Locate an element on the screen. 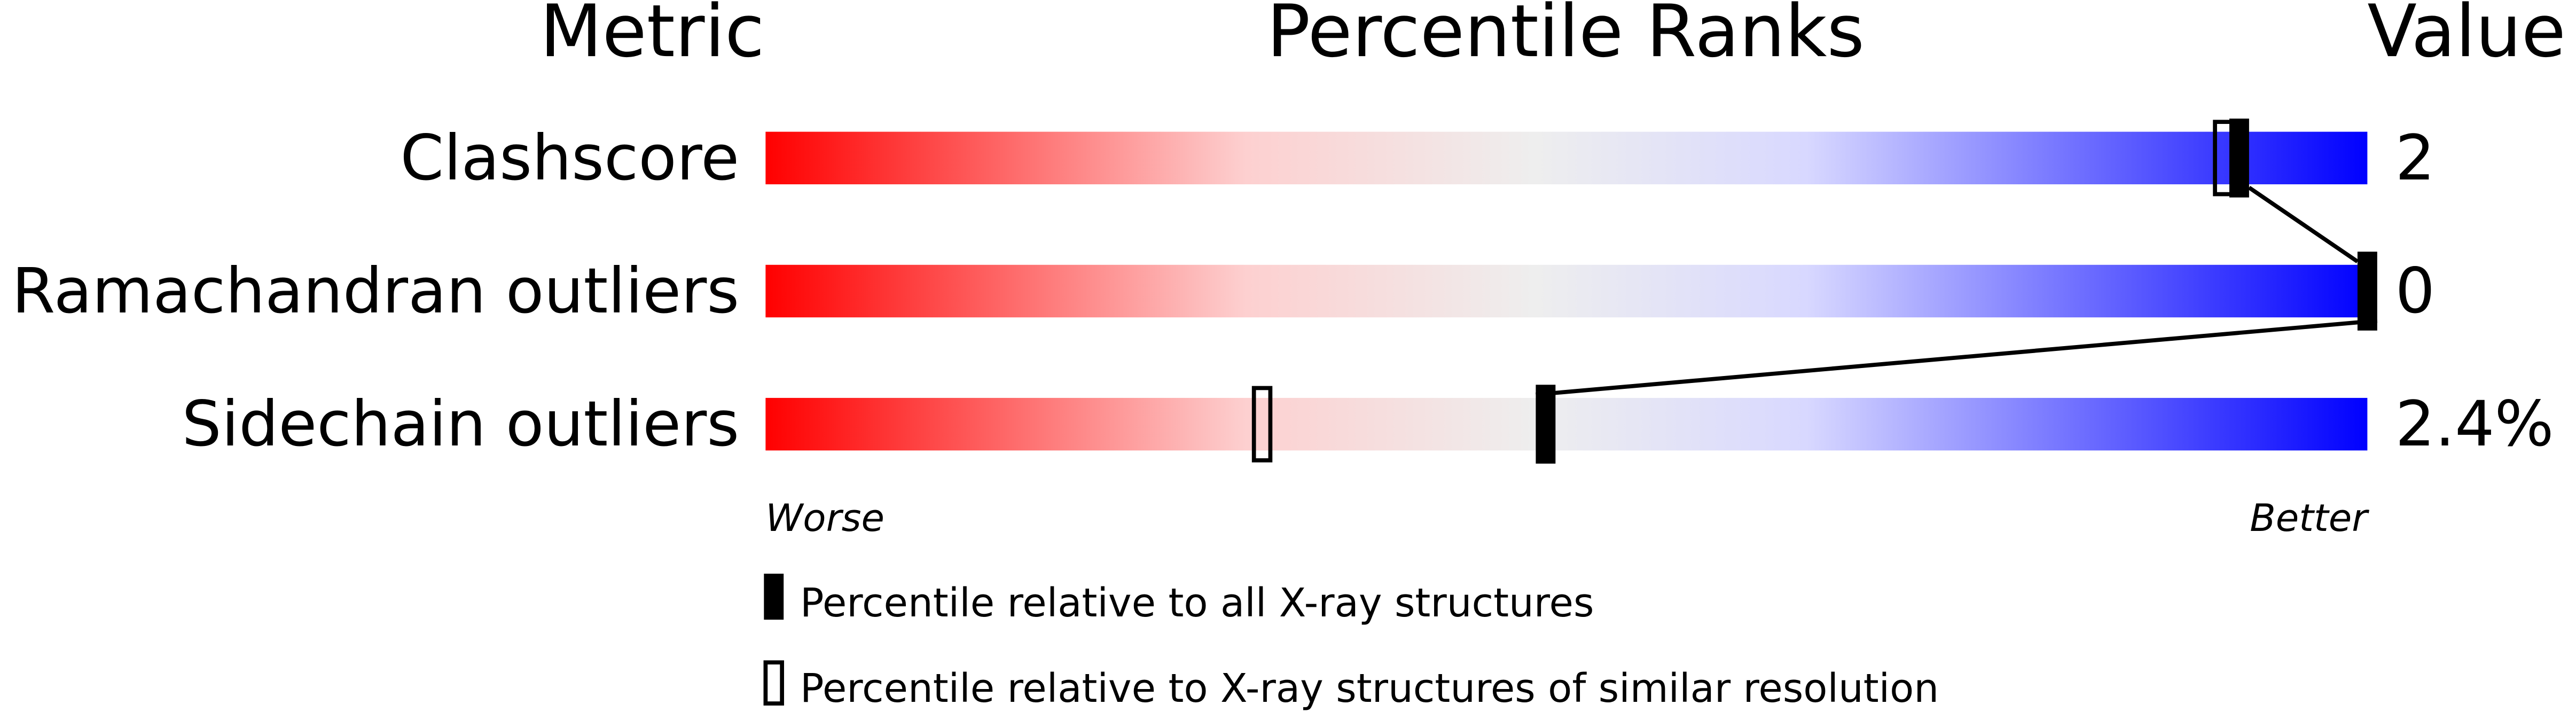  legend-filled-marker is located at coordinates (774, 597).